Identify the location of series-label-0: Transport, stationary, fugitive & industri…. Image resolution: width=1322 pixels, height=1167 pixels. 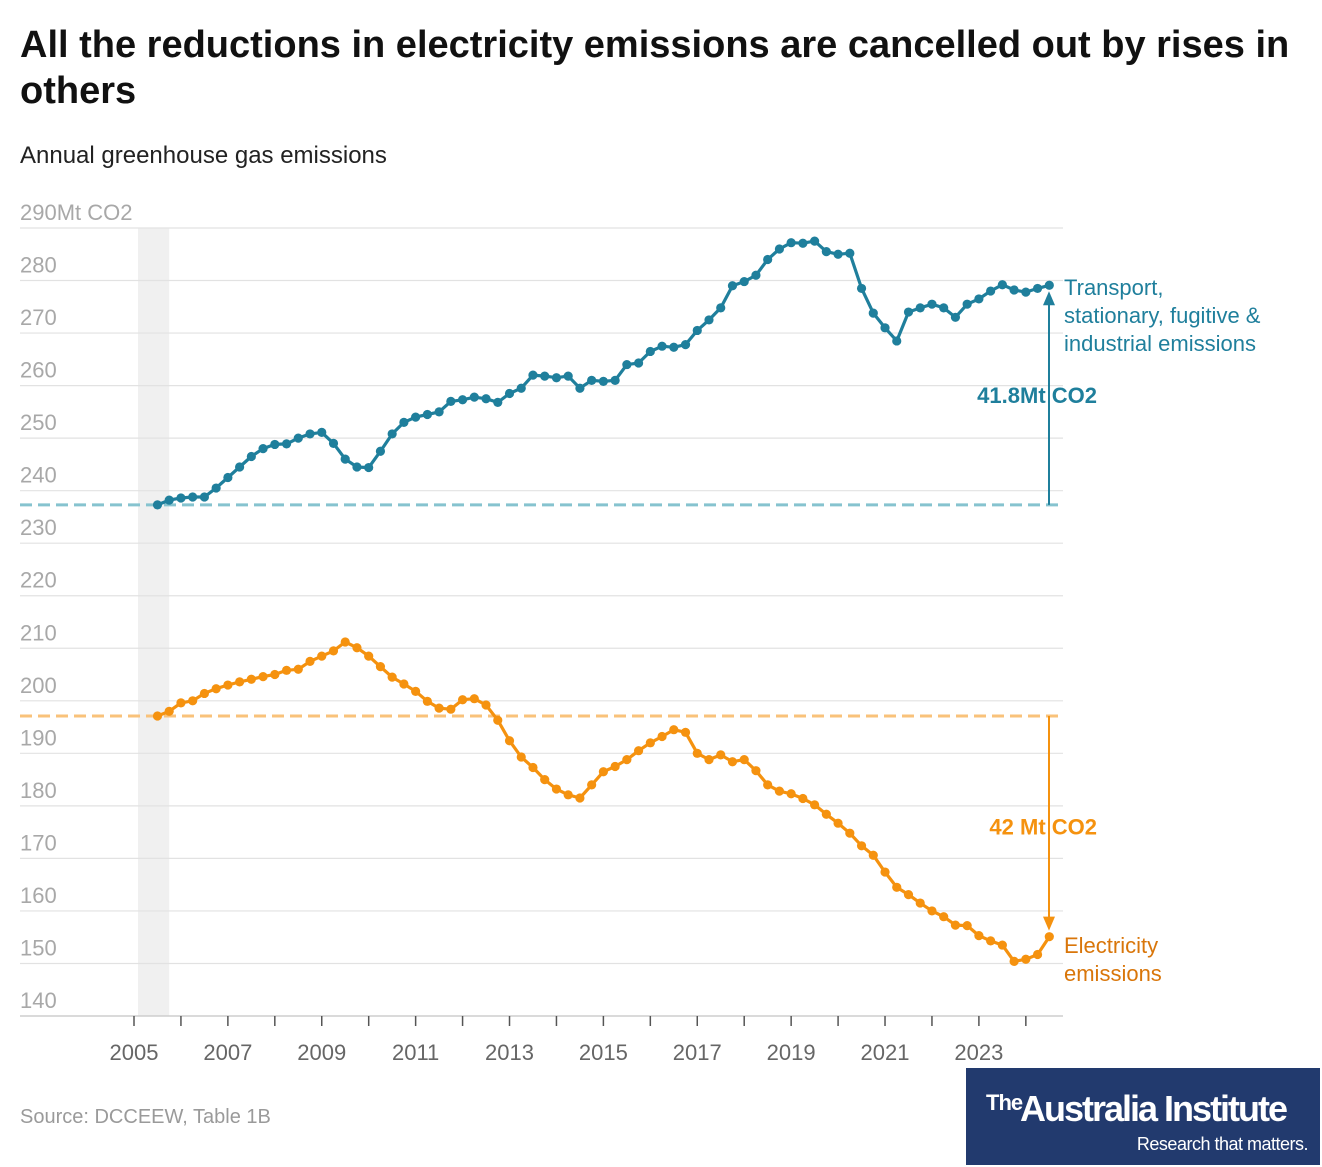
(1162, 315).